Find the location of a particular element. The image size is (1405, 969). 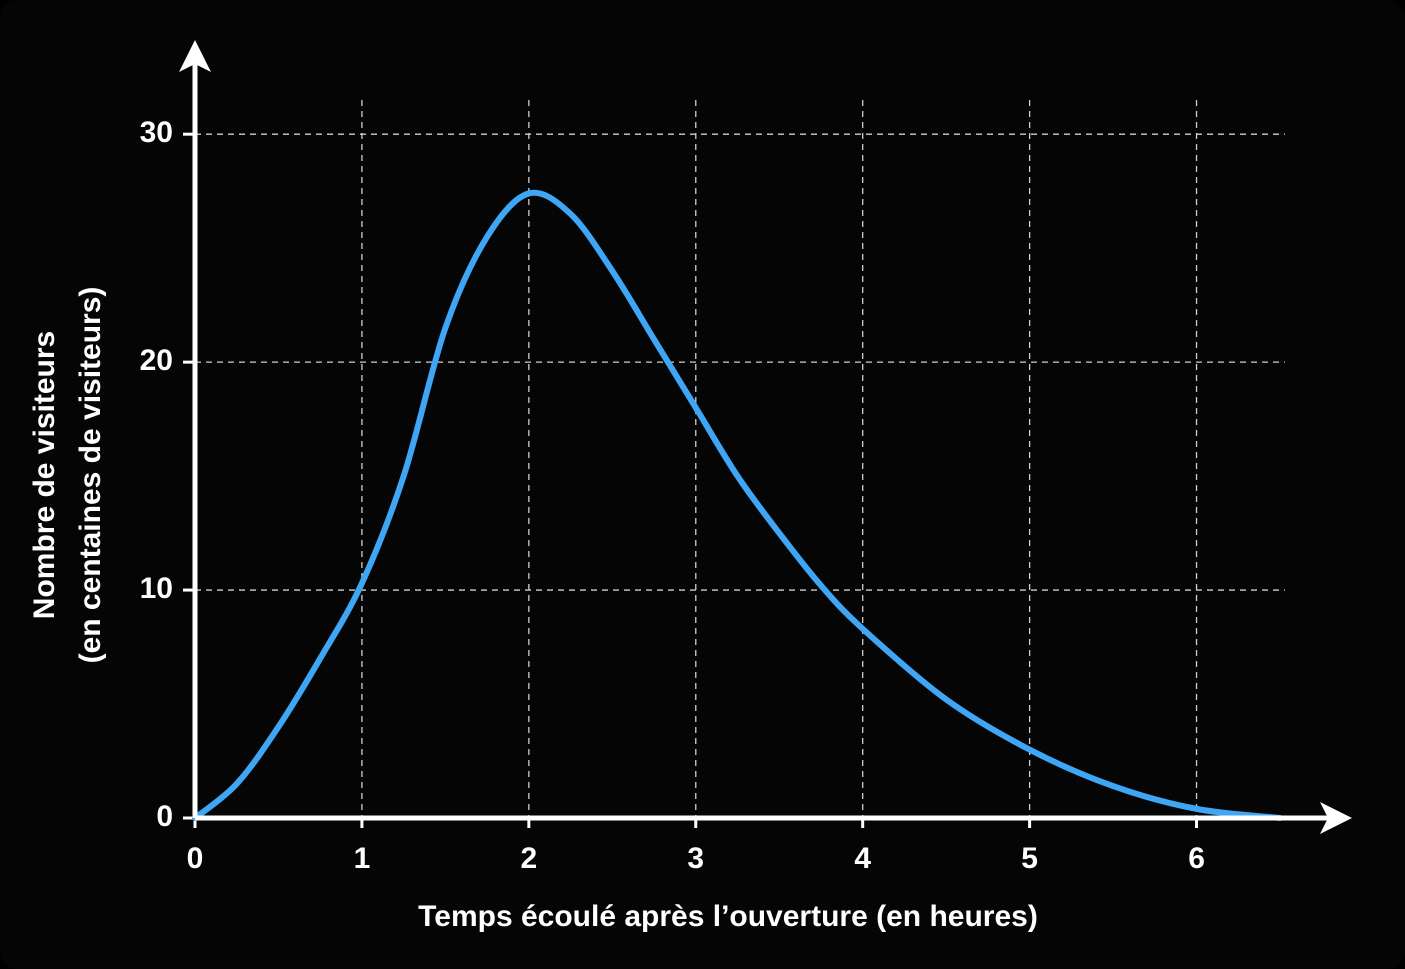

y-tick-label: 30 is located at coordinates (156, 132).